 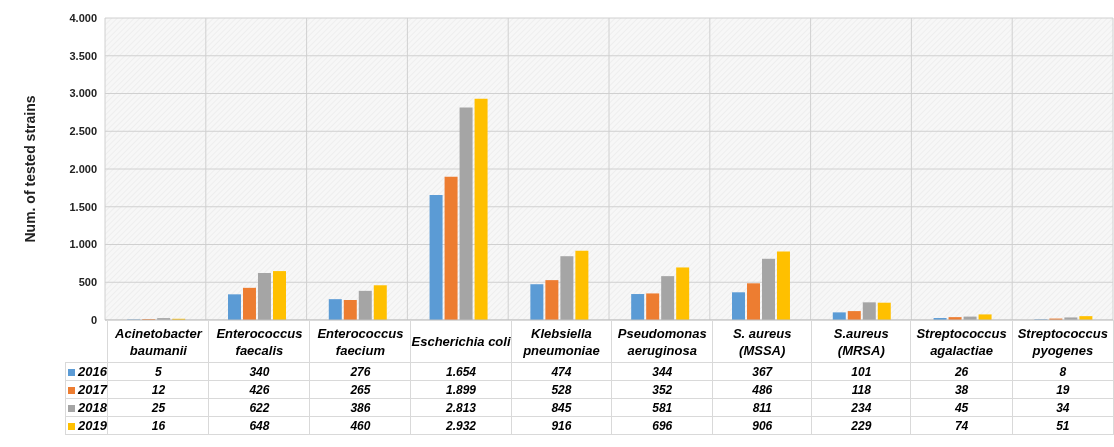 What do you see at coordinates (360, 389) in the screenshot?
I see `data-label: 265` at bounding box center [360, 389].